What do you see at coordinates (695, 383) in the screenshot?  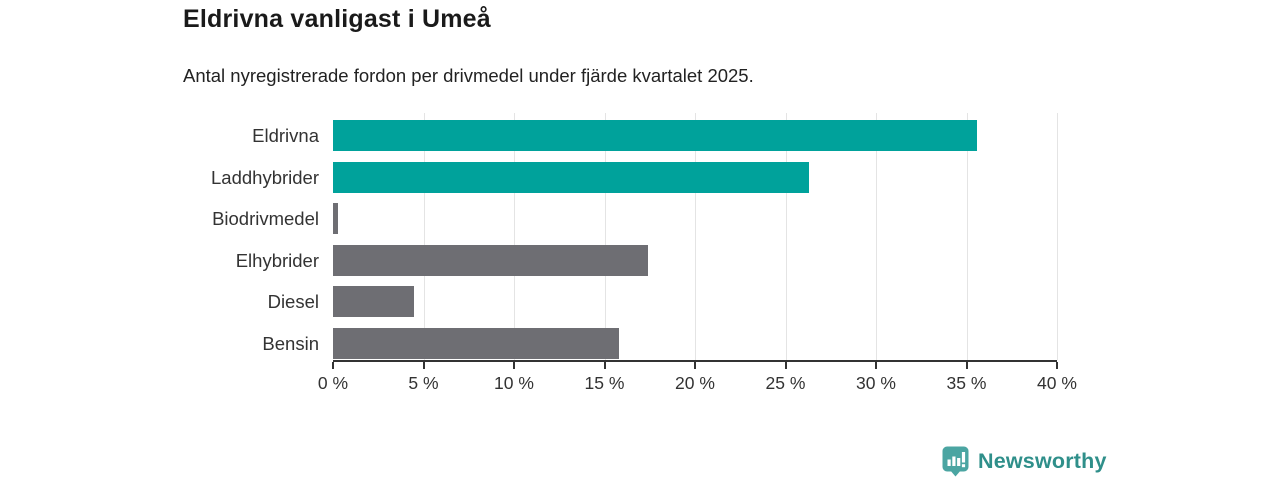 I see `x-tick-label-20: 20 %` at bounding box center [695, 383].